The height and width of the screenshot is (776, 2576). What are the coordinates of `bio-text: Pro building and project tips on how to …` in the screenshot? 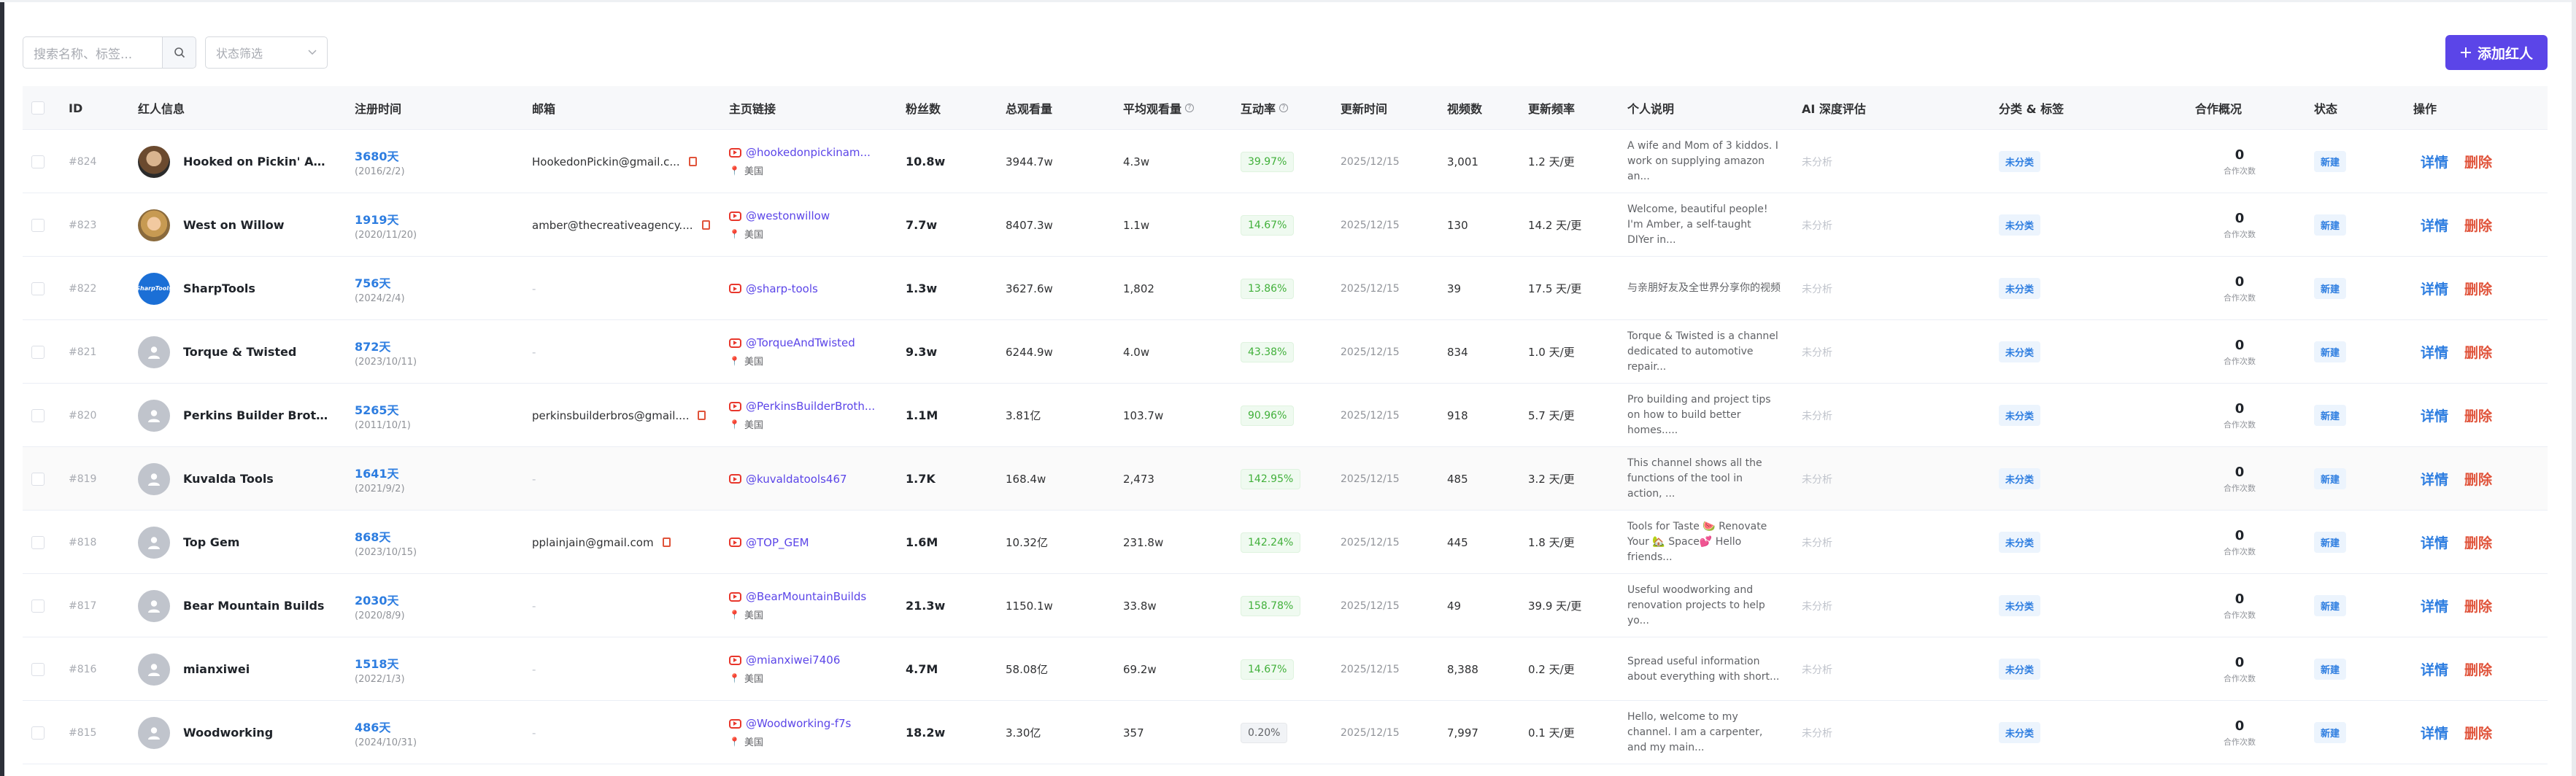 It's located at (1699, 415).